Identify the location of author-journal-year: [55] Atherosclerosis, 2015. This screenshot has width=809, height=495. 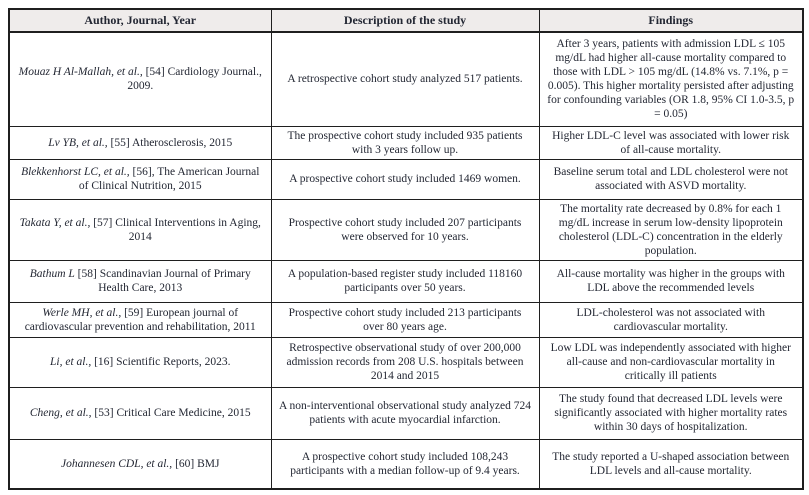
(170, 142).